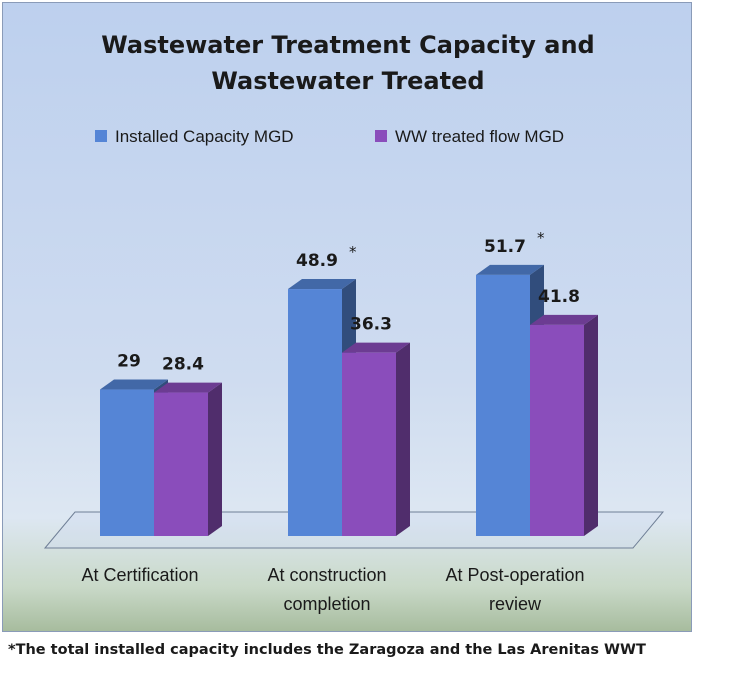 Image resolution: width=738 pixels, height=674 pixels. I want to click on data-label-installed-capacity-2: 51.7, so click(505, 247).